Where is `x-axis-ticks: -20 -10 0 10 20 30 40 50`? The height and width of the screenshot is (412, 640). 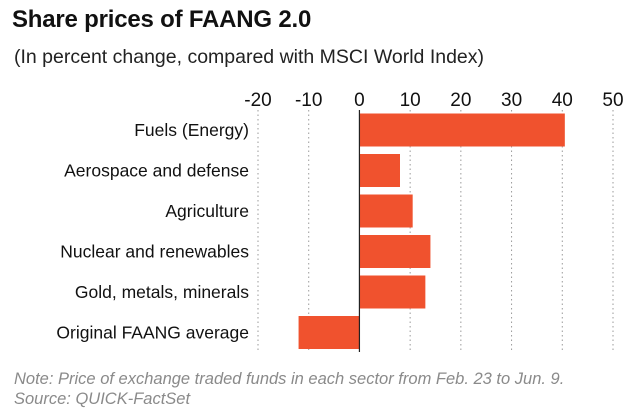 x-axis-ticks: -20 -10 0 10 20 30 40 50 is located at coordinates (433, 100).